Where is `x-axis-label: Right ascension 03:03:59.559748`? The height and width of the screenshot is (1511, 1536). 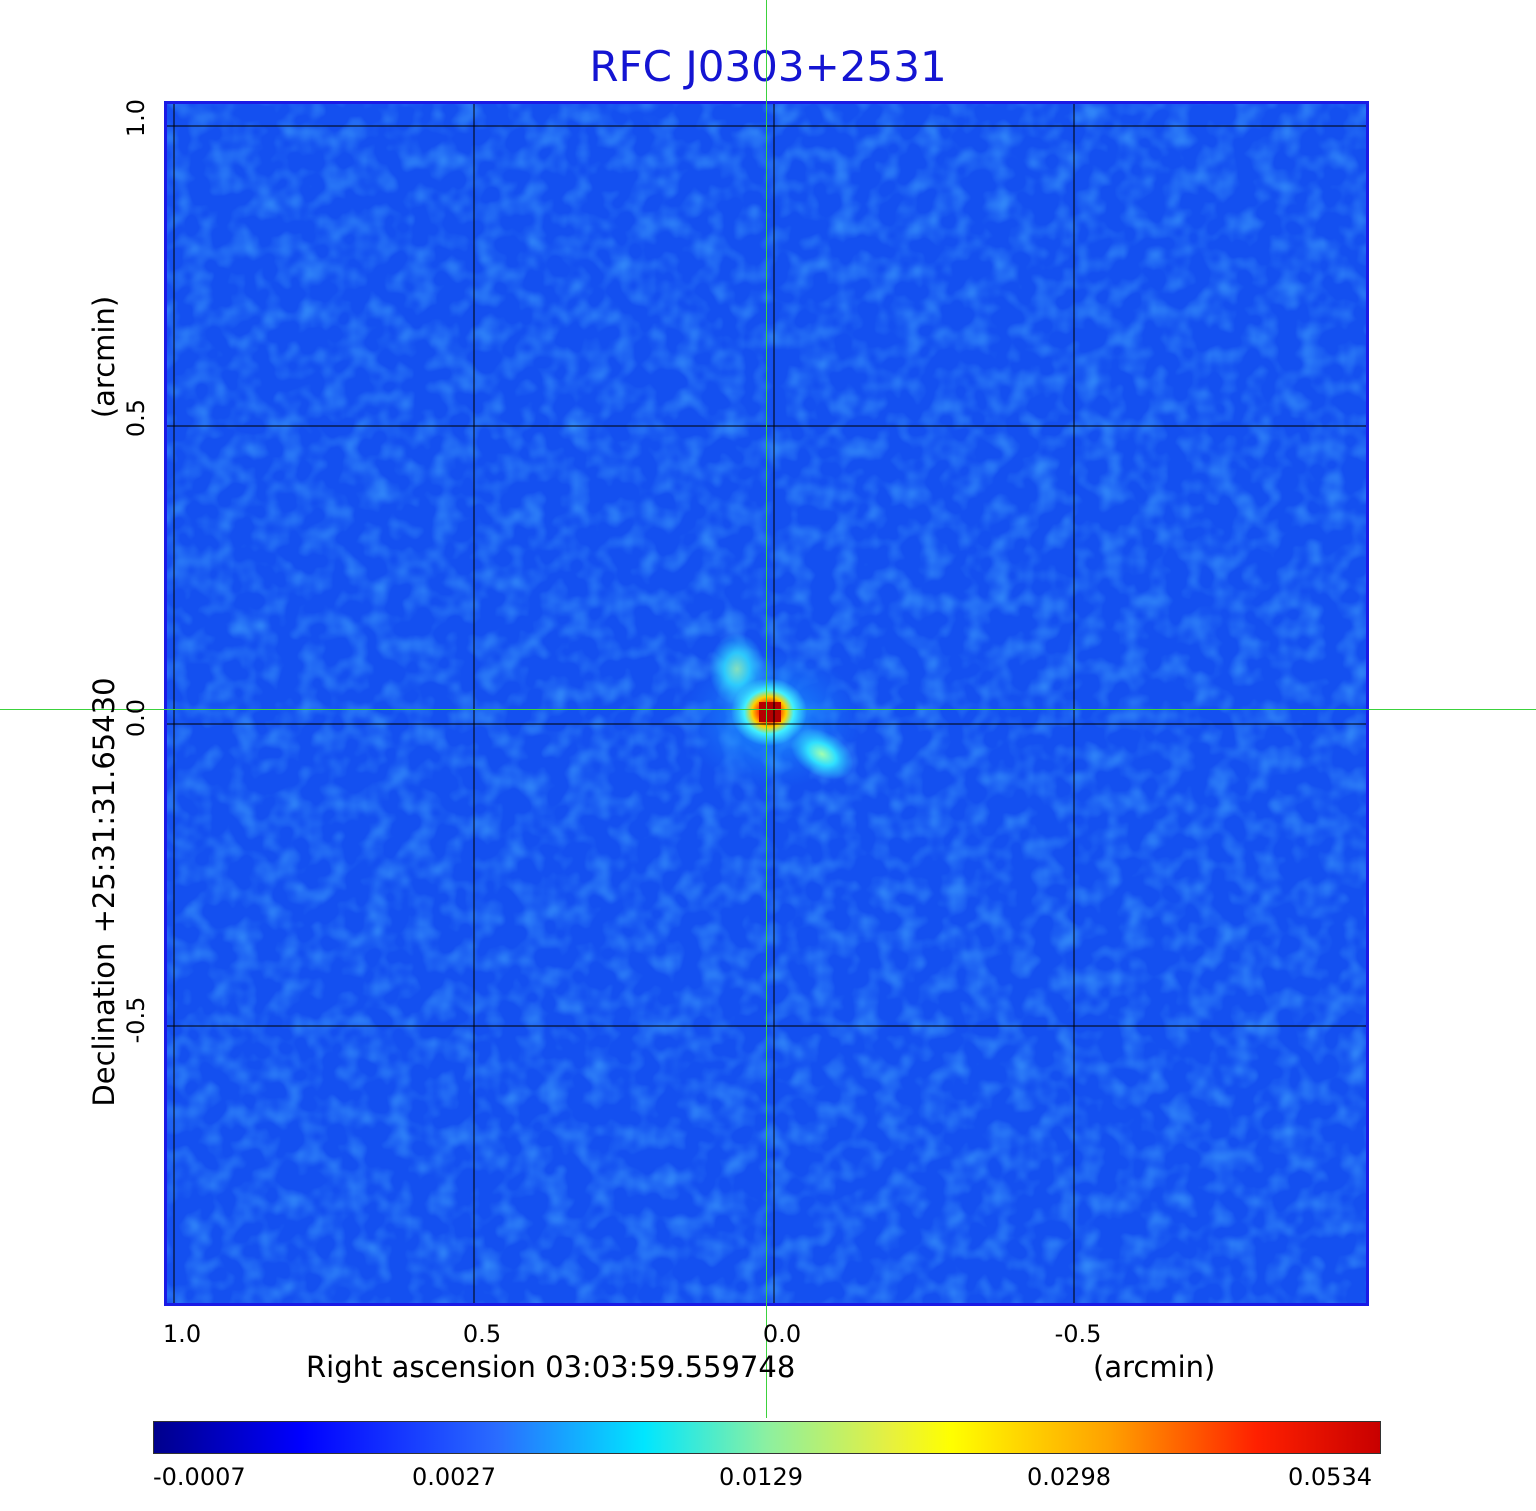
x-axis-label: Right ascension 03:03:59.559748 is located at coordinates (551, 1367).